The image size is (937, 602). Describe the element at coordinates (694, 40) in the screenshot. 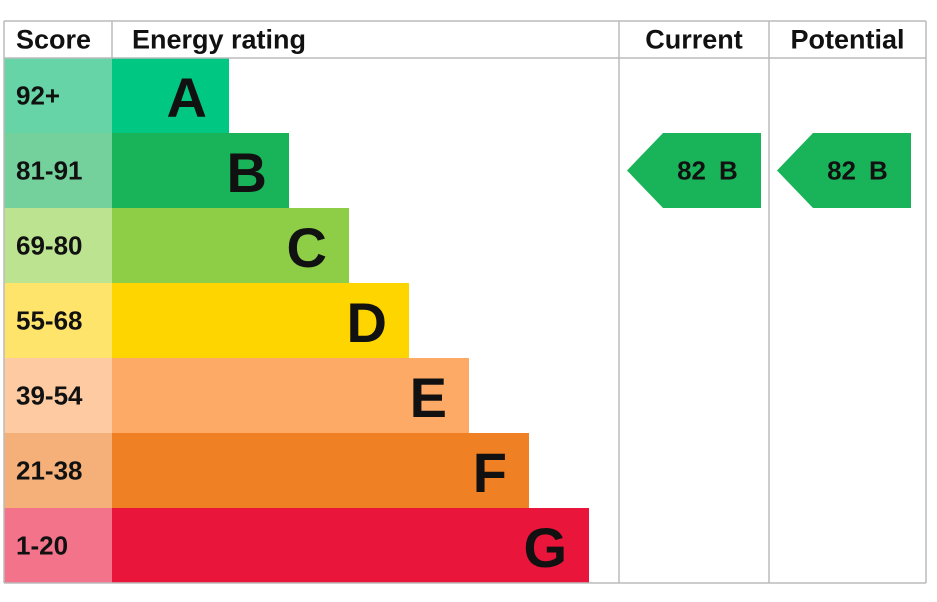

I see `header-current: Current` at that location.